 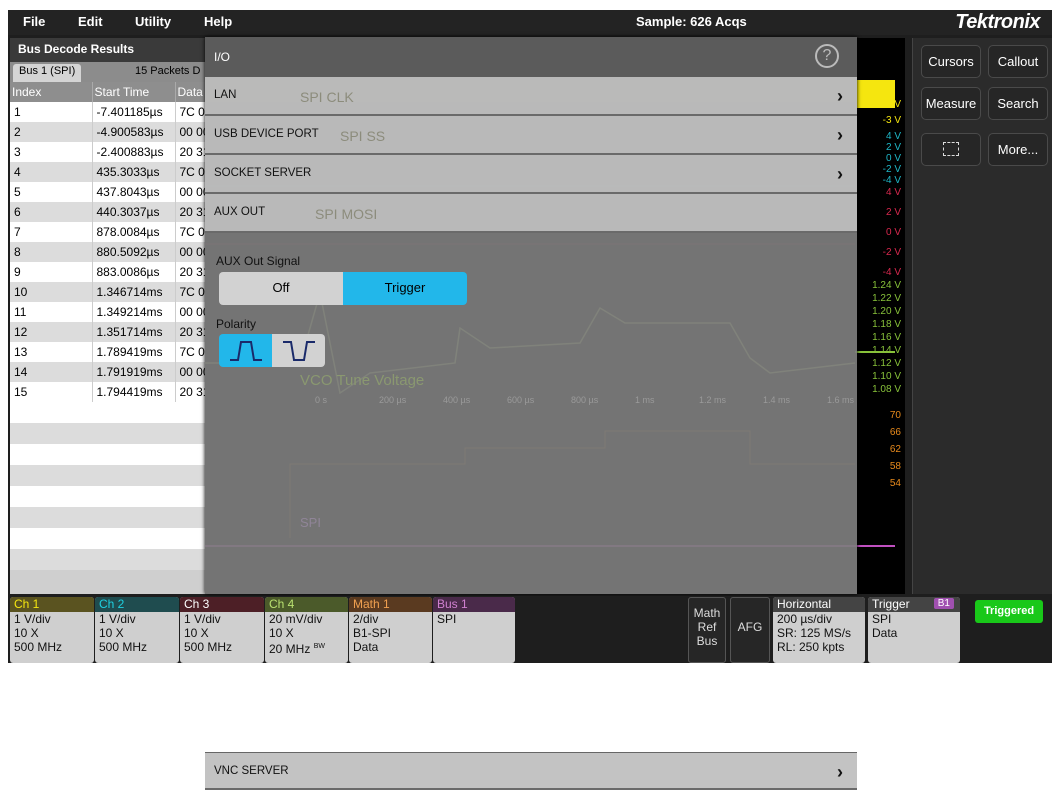 I want to click on positive-pulse-icon, so click(x=245, y=351).